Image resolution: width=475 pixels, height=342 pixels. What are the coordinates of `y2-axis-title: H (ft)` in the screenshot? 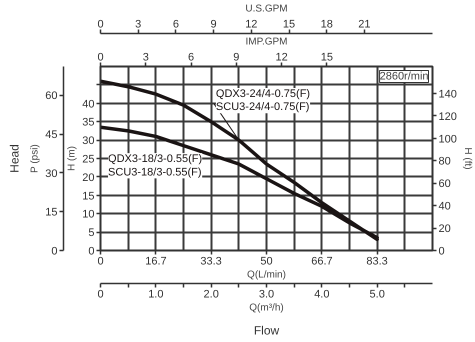 It's located at (467, 158).